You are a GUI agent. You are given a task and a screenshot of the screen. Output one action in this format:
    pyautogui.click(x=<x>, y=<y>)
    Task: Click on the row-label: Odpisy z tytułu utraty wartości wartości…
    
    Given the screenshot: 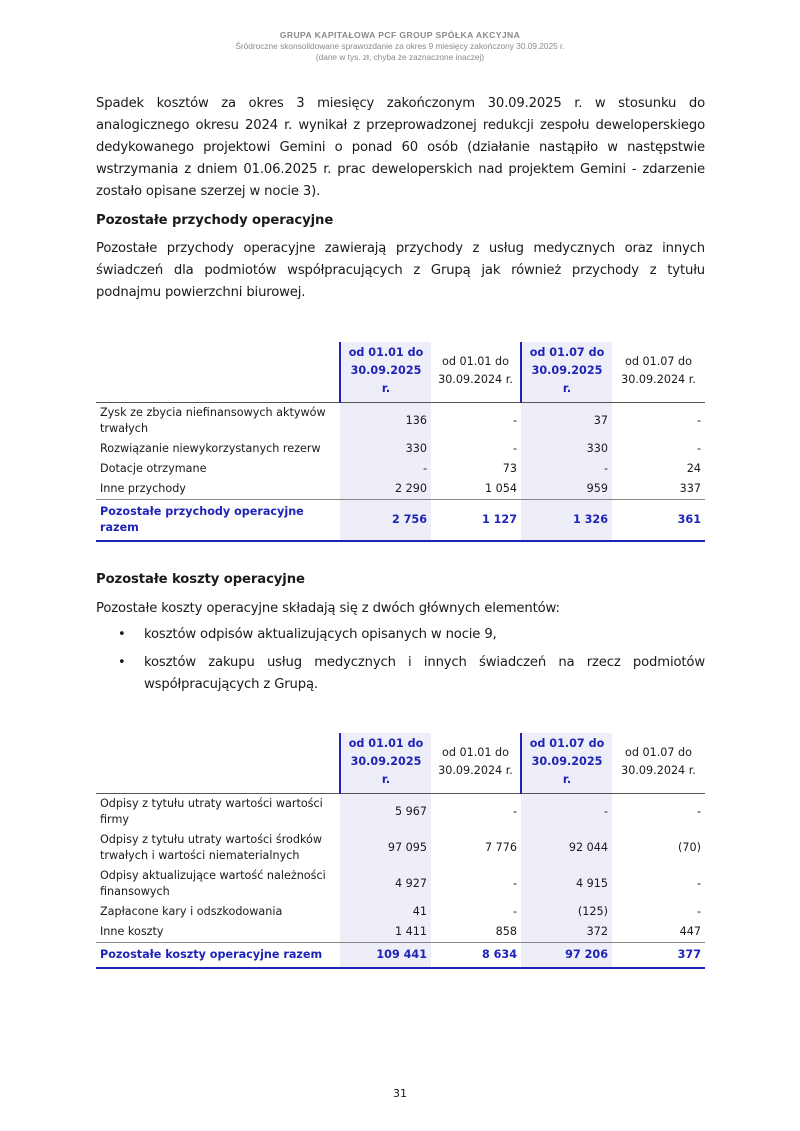 What is the action you would take?
    pyautogui.click(x=211, y=811)
    